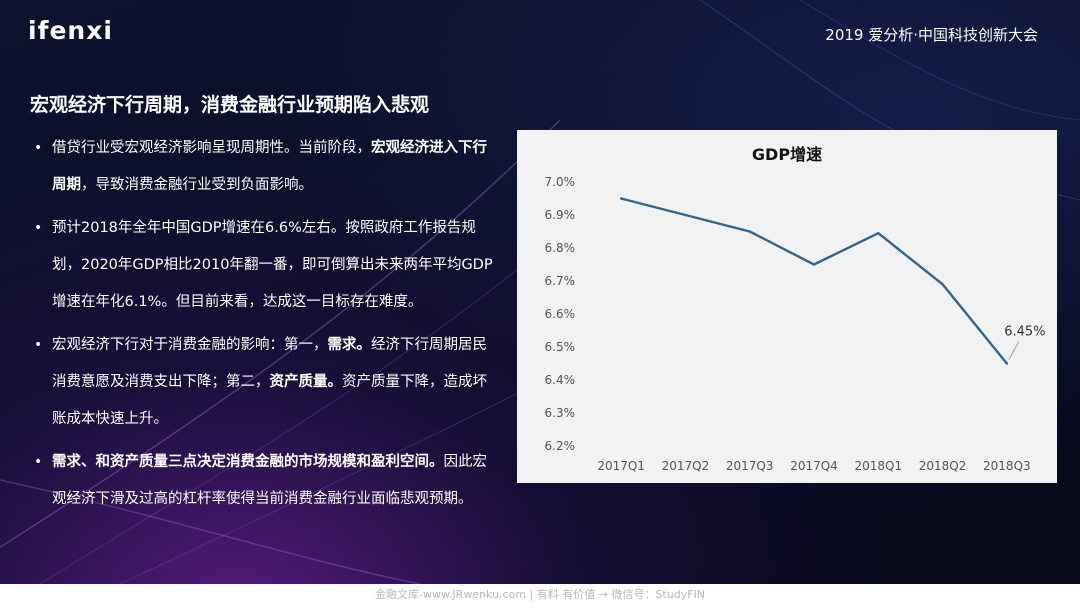 This screenshot has width=1080, height=608. I want to click on annotation-leader-line, so click(1014, 350).